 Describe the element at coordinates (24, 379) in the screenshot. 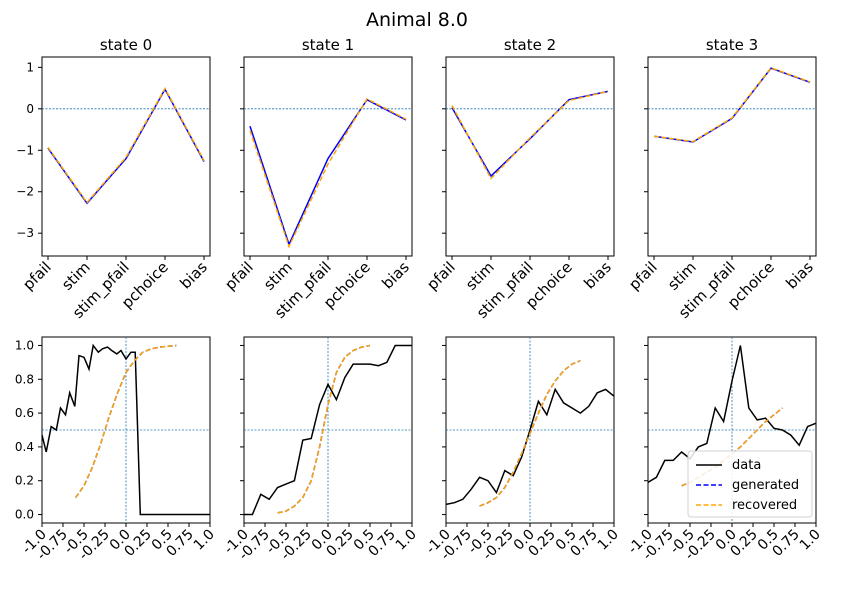

I see `y-tick-label: 0.8` at that location.